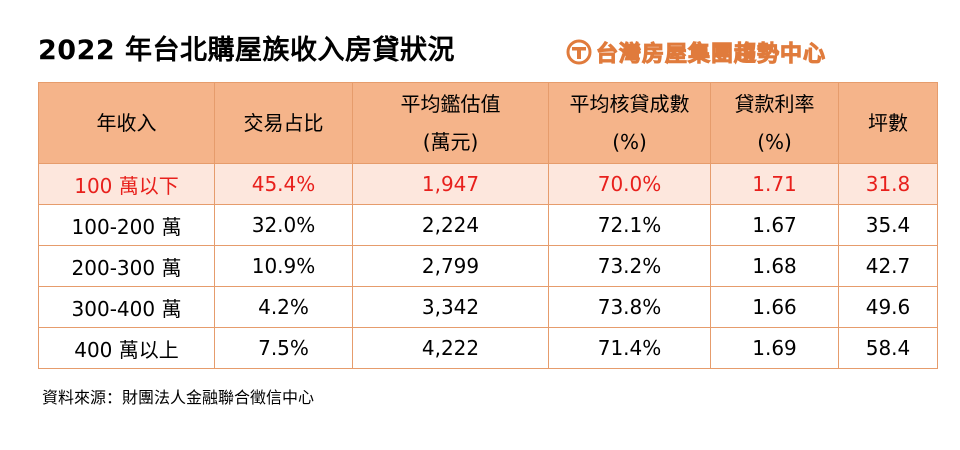 This screenshot has width=960, height=450. What do you see at coordinates (629, 123) in the screenshot?
I see `header-avg-loan-ratio: 平均核貸成數 (%)` at bounding box center [629, 123].